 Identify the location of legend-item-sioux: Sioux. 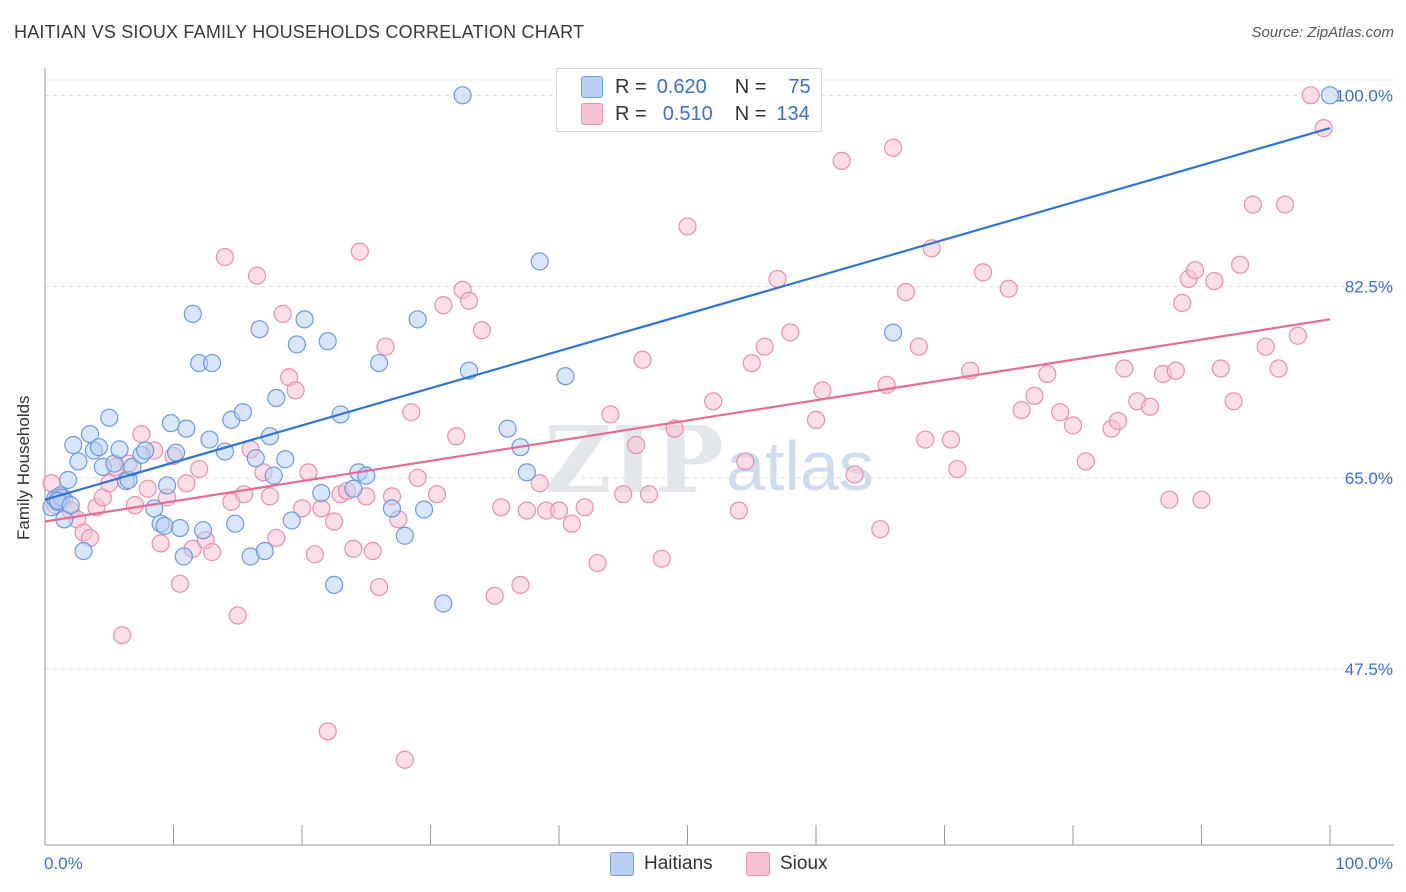
(787, 864).